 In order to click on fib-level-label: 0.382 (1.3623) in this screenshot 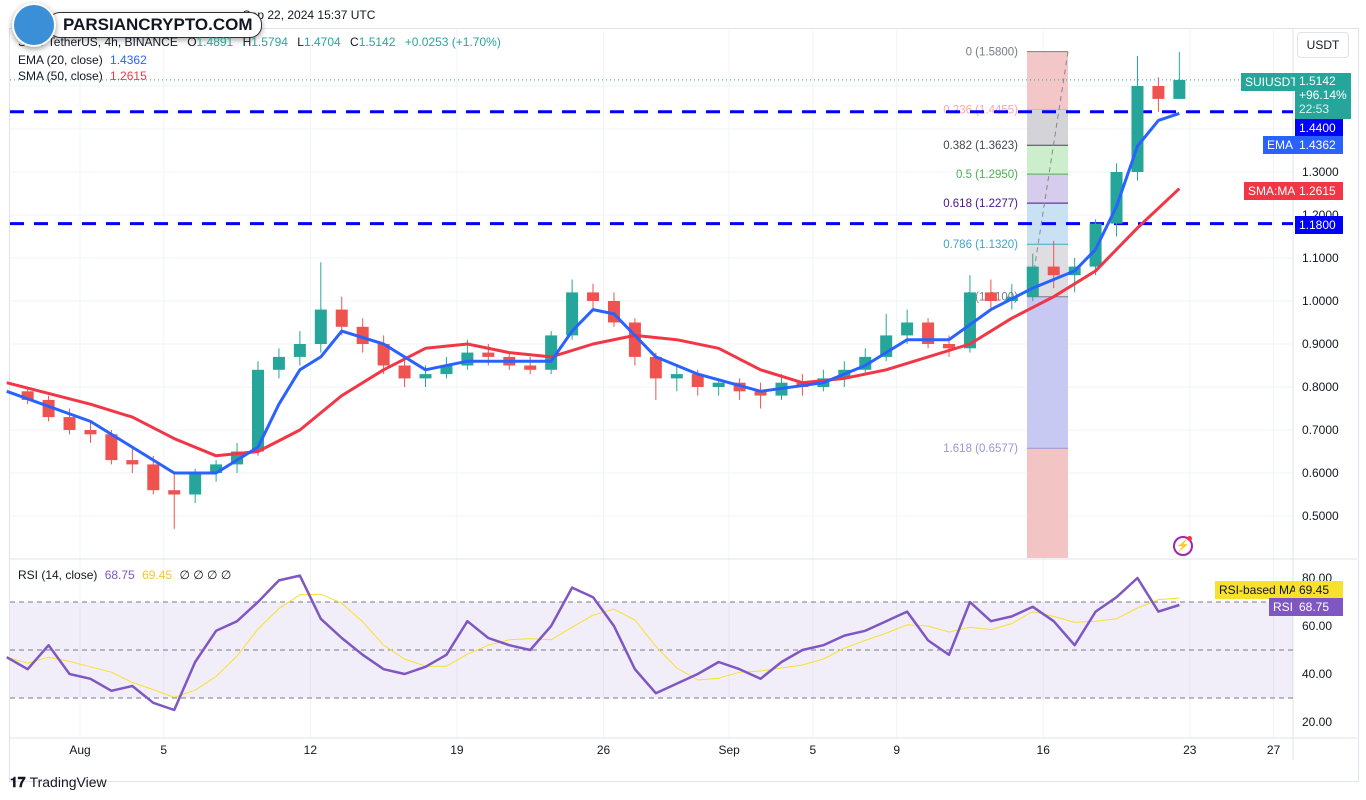, I will do `click(980, 146)`.